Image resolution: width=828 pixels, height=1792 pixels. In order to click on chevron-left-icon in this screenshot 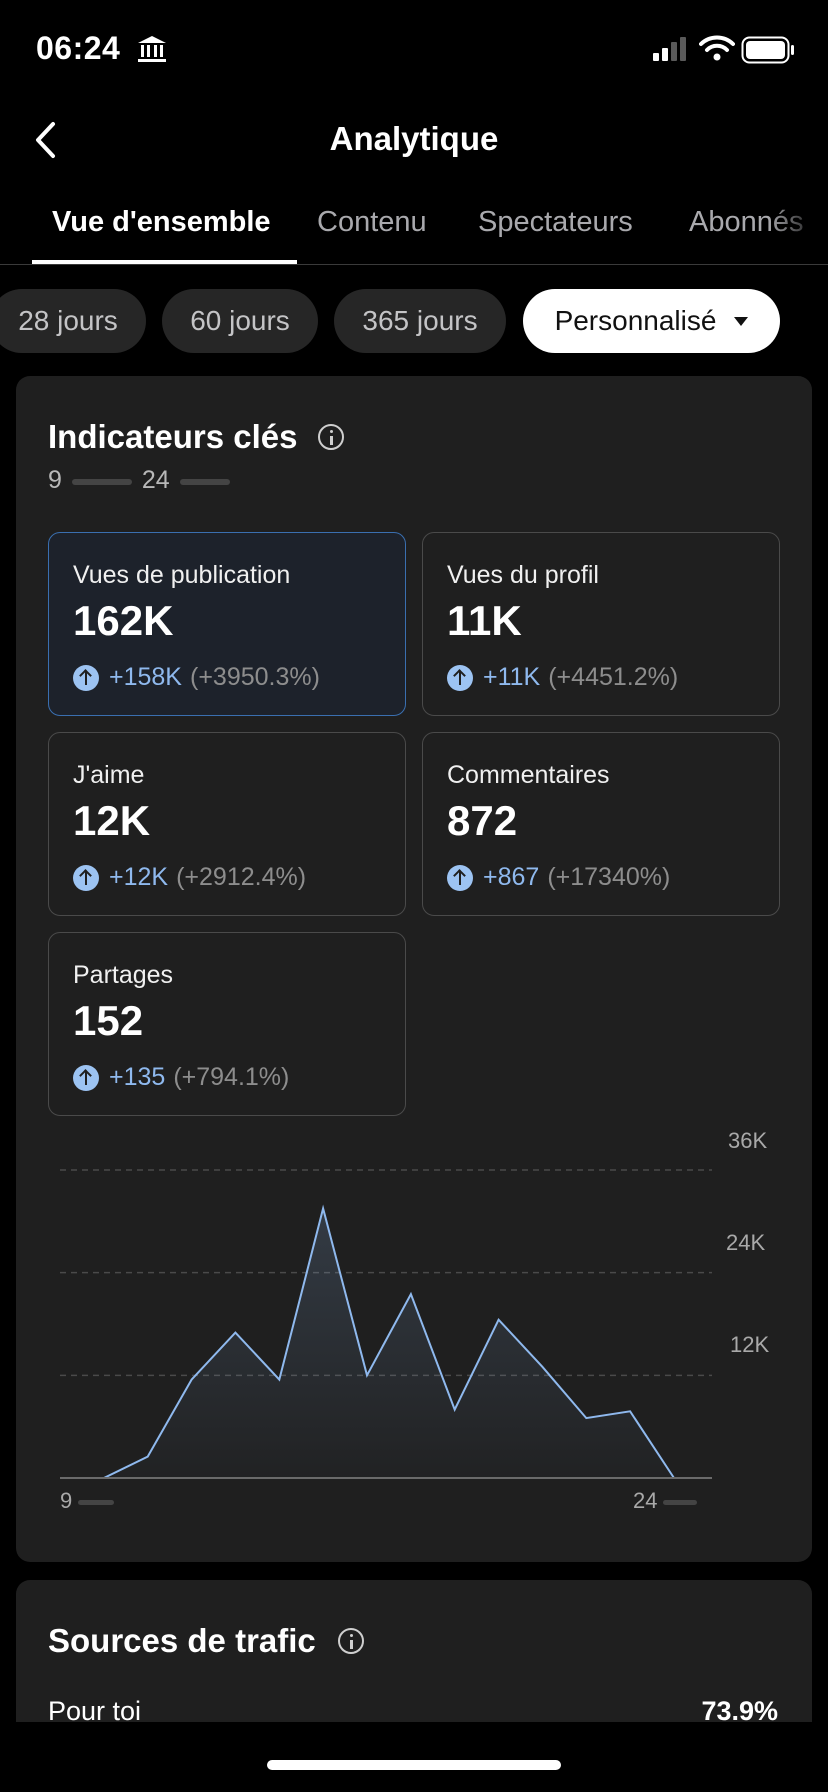, I will do `click(45, 140)`.